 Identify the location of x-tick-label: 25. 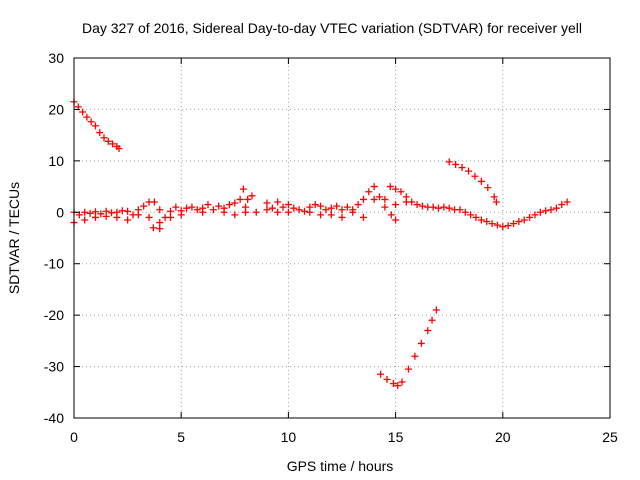
(610, 437).